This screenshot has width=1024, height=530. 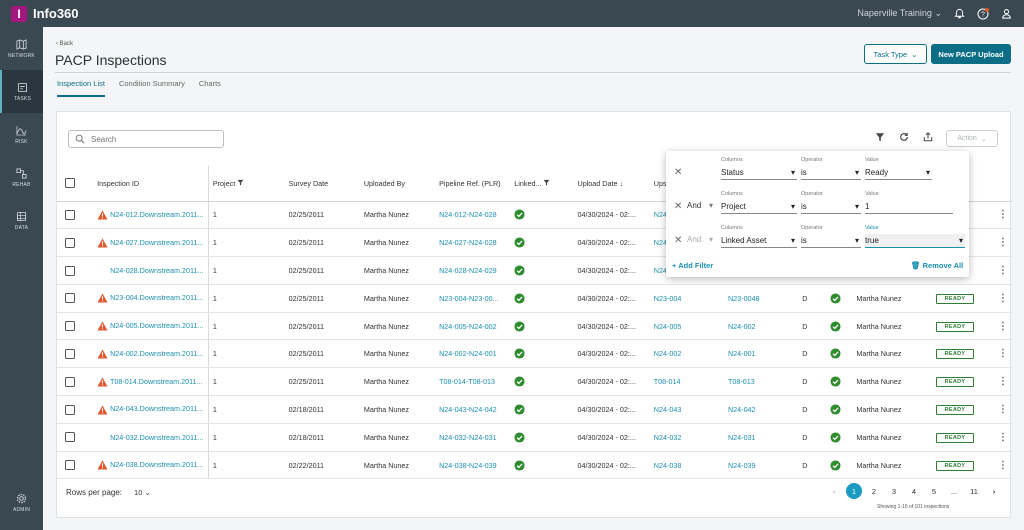 I want to click on filter-value-input: 1, so click(x=909, y=207).